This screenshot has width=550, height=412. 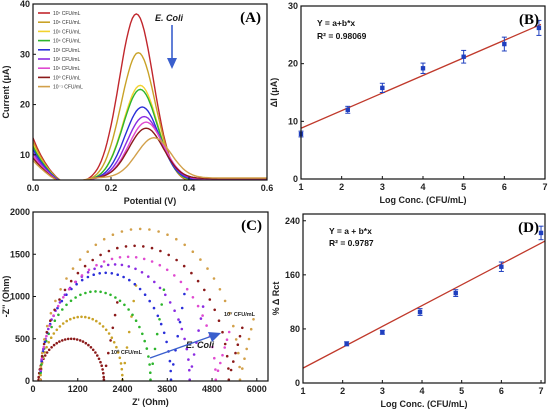 I want to click on y-tick-label: 500, so click(x=22, y=339).